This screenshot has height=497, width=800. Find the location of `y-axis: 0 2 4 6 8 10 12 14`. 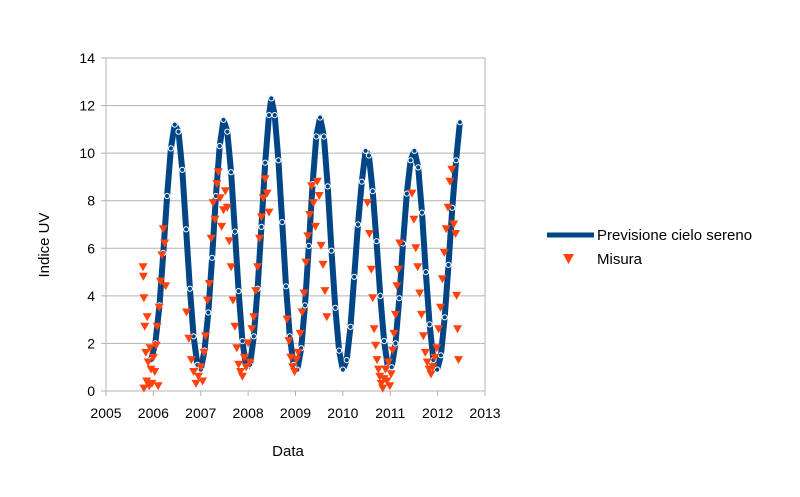

y-axis: 0 2 4 6 8 10 12 14 is located at coordinates (92, 224).